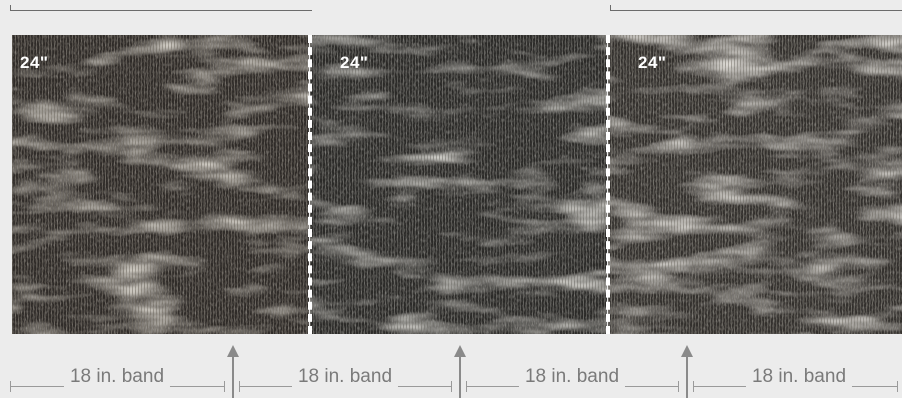  What do you see at coordinates (354, 62) in the screenshot?
I see `tile-size-label-2: 24"` at bounding box center [354, 62].